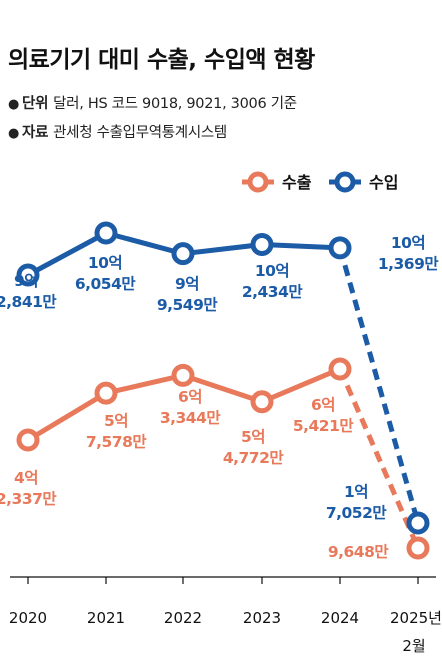 The height and width of the screenshot is (671, 442). I want to click on x-tick-label-line: 2월, so click(413, 646).